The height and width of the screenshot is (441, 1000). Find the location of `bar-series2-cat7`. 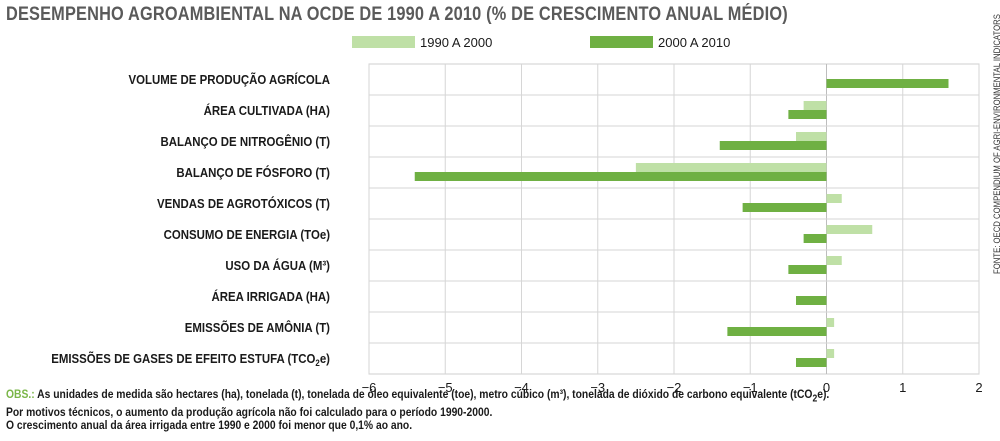

bar-series2-cat7 is located at coordinates (811, 300).